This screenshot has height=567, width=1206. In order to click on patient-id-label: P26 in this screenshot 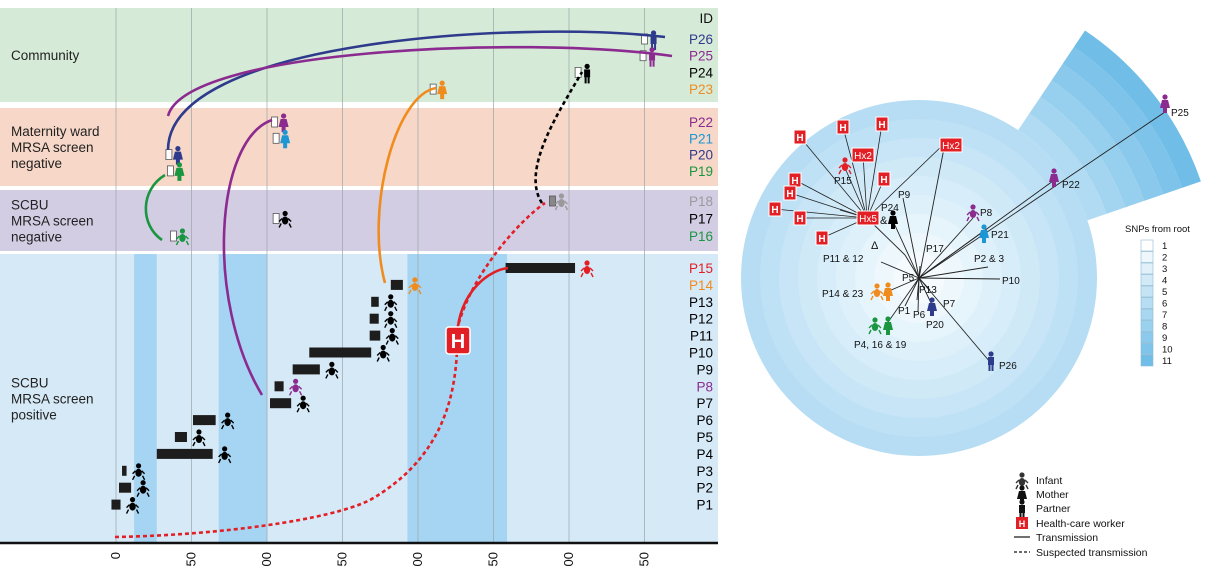, I will do `click(701, 39)`.